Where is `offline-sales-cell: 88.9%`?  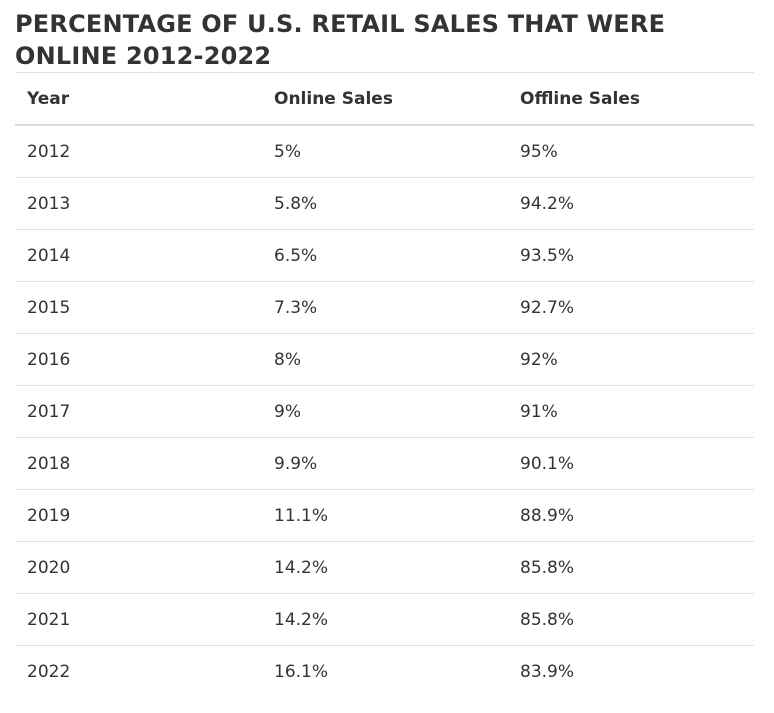 offline-sales-cell: 88.9% is located at coordinates (631, 515).